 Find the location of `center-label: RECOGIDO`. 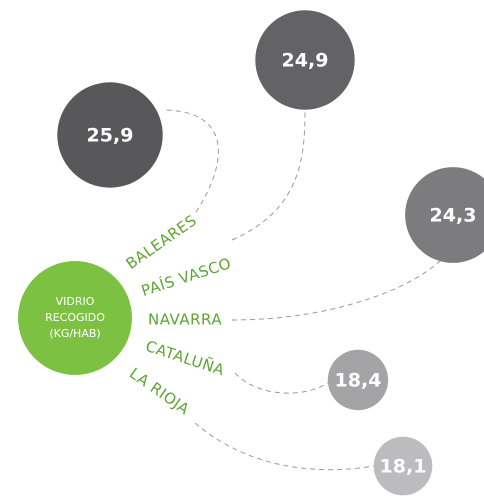

center-label: RECOGIDO is located at coordinates (75, 317).